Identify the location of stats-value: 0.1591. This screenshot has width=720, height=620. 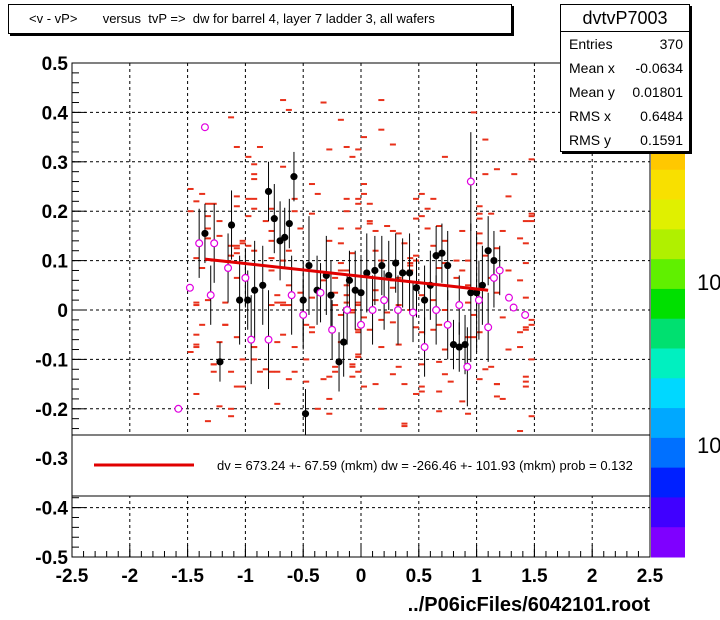
(661, 140).